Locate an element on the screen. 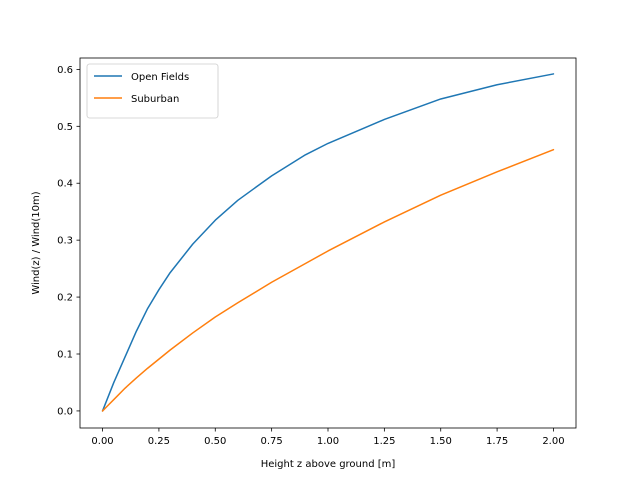  legend: Open Fields Suburban is located at coordinates (152, 91).